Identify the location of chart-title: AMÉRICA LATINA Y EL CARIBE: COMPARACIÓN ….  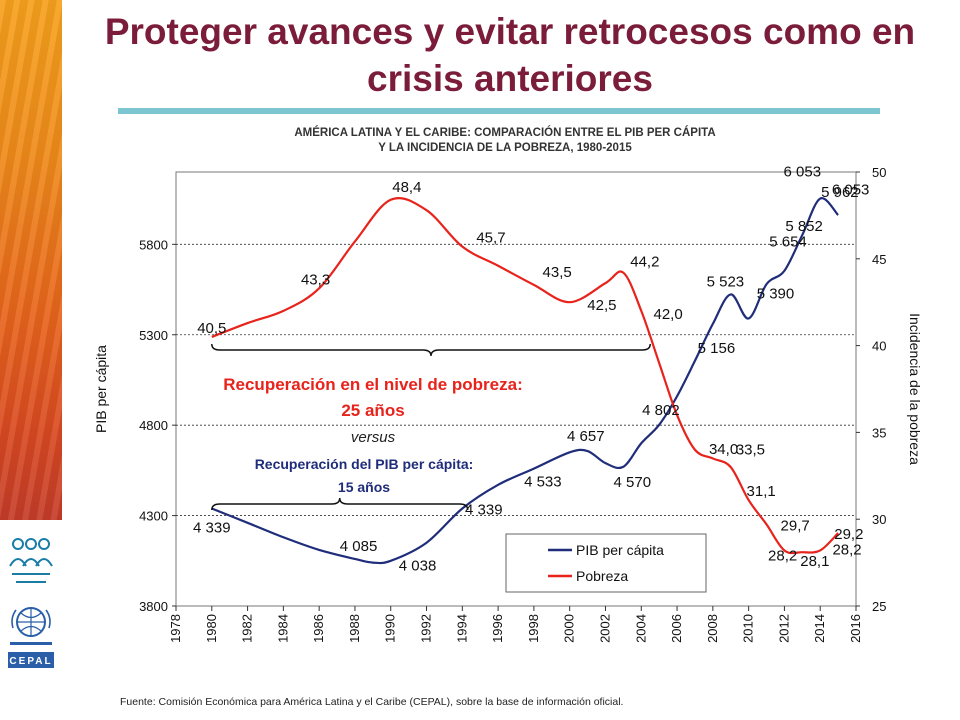
(505, 141).